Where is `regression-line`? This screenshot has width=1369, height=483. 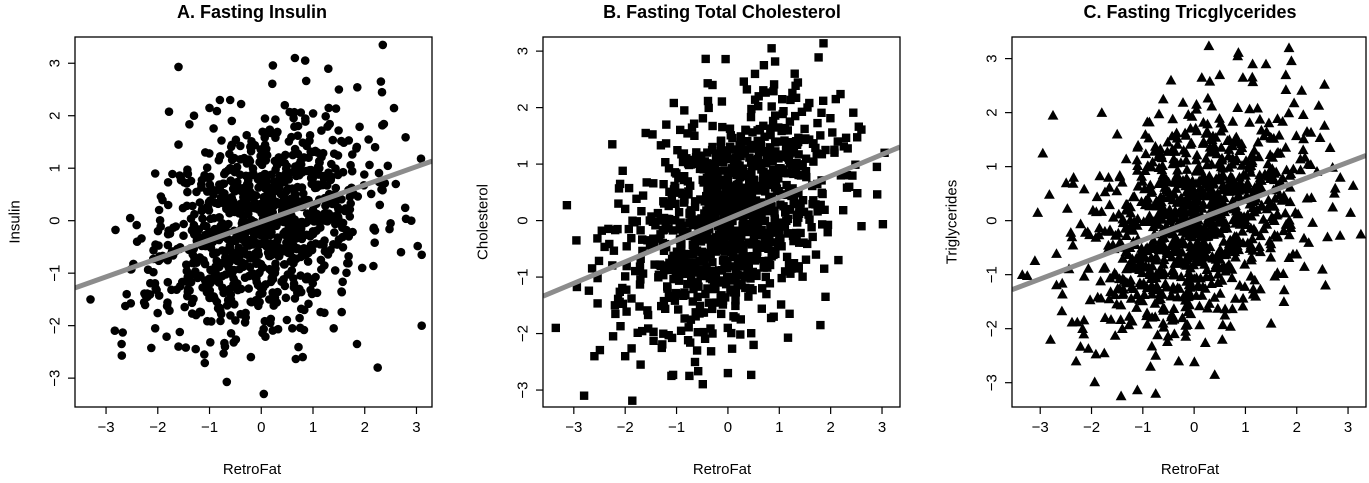 regression-line is located at coordinates (1189, 223).